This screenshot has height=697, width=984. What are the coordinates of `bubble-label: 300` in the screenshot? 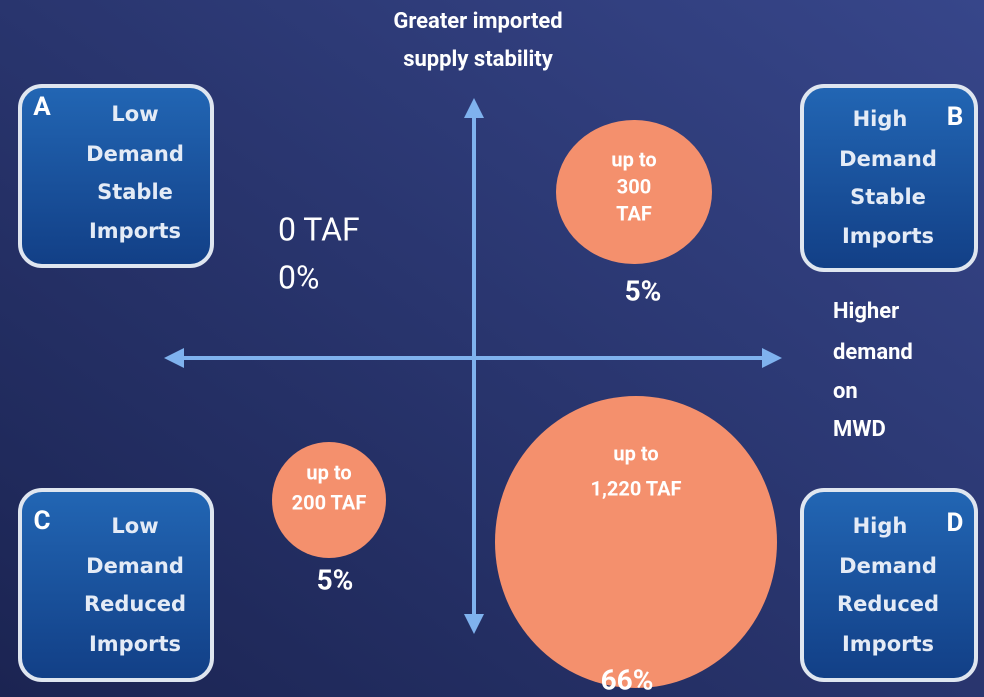 It's located at (634, 186).